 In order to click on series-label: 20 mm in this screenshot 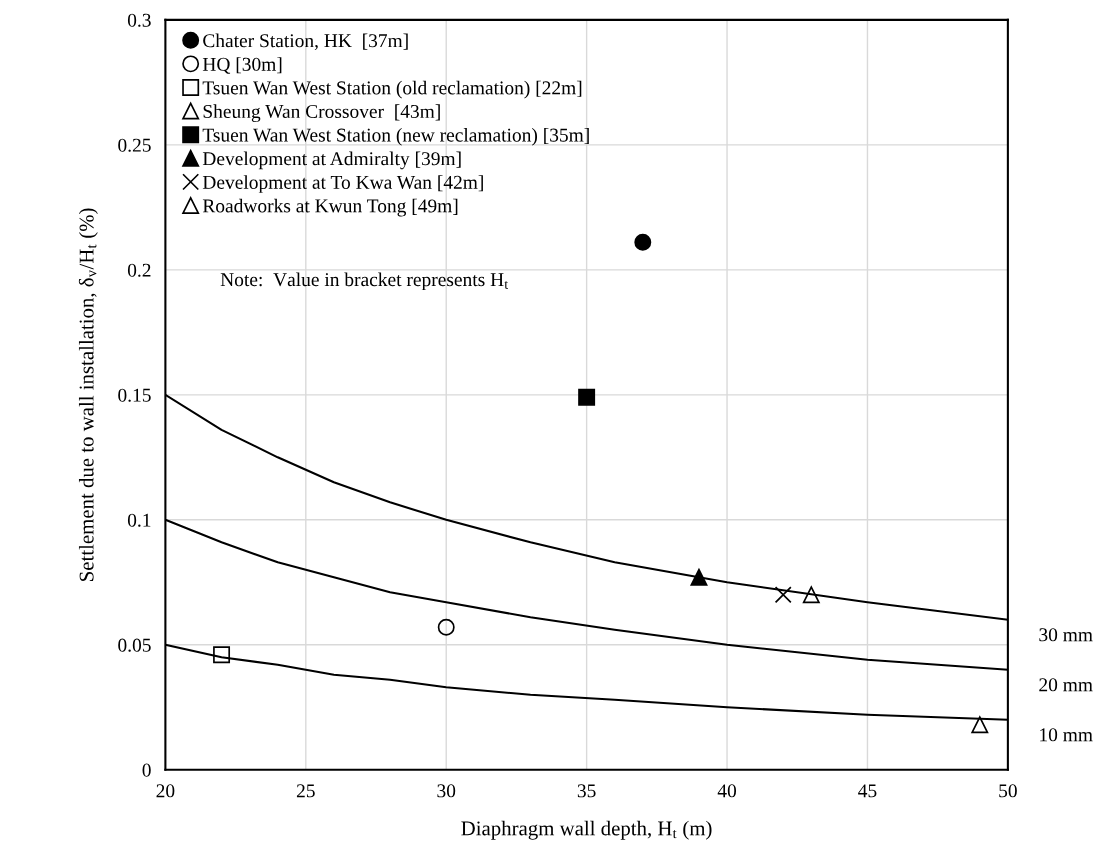, I will do `click(1066, 685)`.